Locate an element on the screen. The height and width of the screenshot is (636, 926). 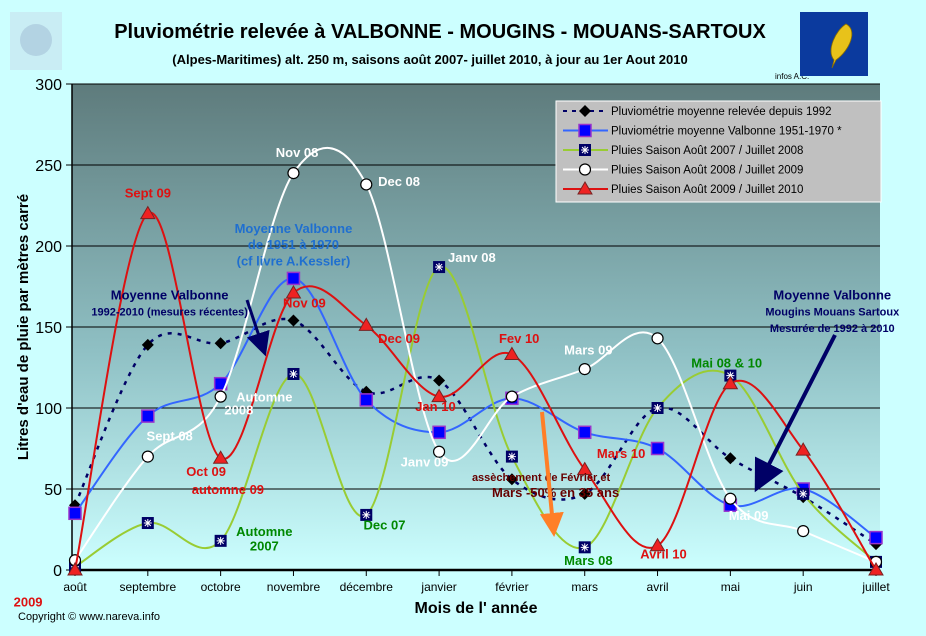
annotation-label: 2007 is located at coordinates (264, 546).